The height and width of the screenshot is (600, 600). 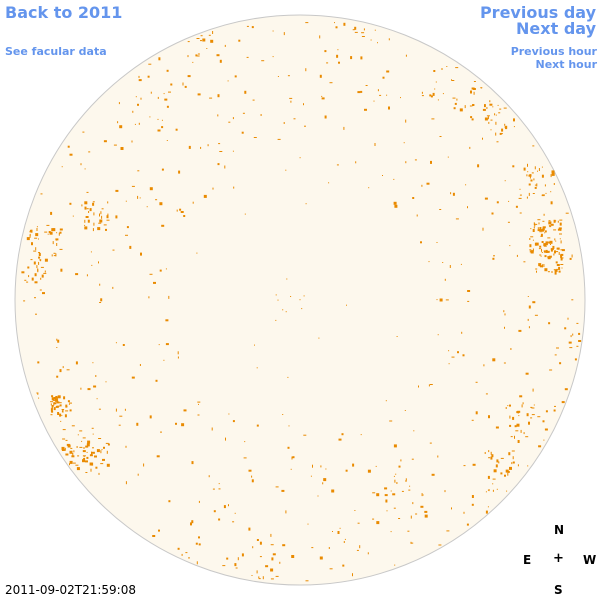 What do you see at coordinates (70, 590) in the screenshot?
I see `observation-timestamp: 2011-09-02T21:59:08` at bounding box center [70, 590].